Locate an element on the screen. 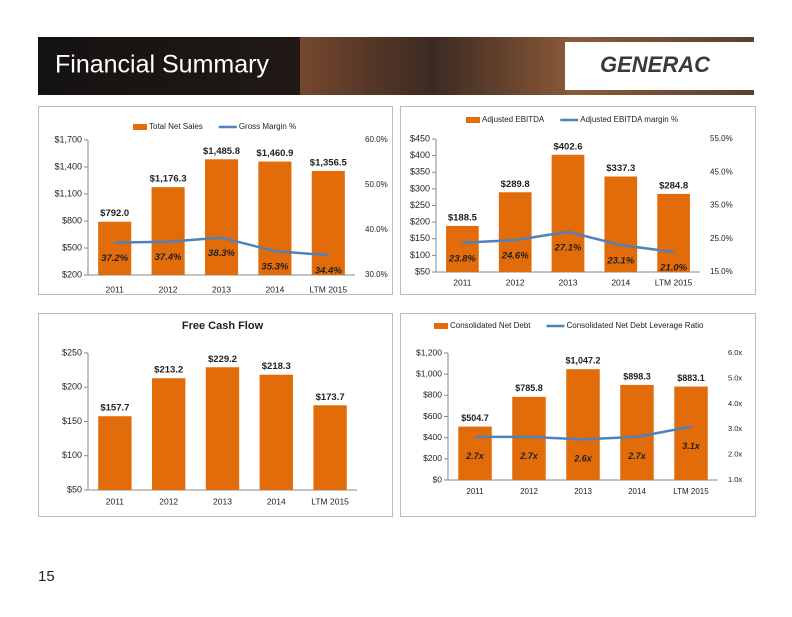 This screenshot has height=617, width=792. y-tick-label: $150 is located at coordinates (420, 238).